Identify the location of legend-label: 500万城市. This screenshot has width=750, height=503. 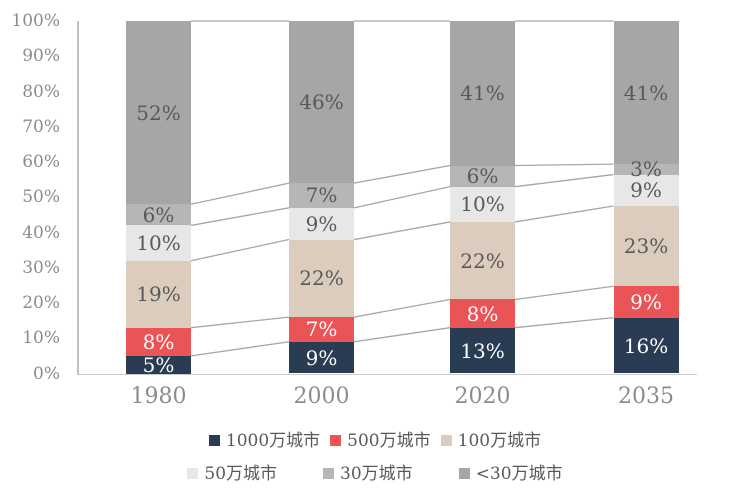
(389, 440).